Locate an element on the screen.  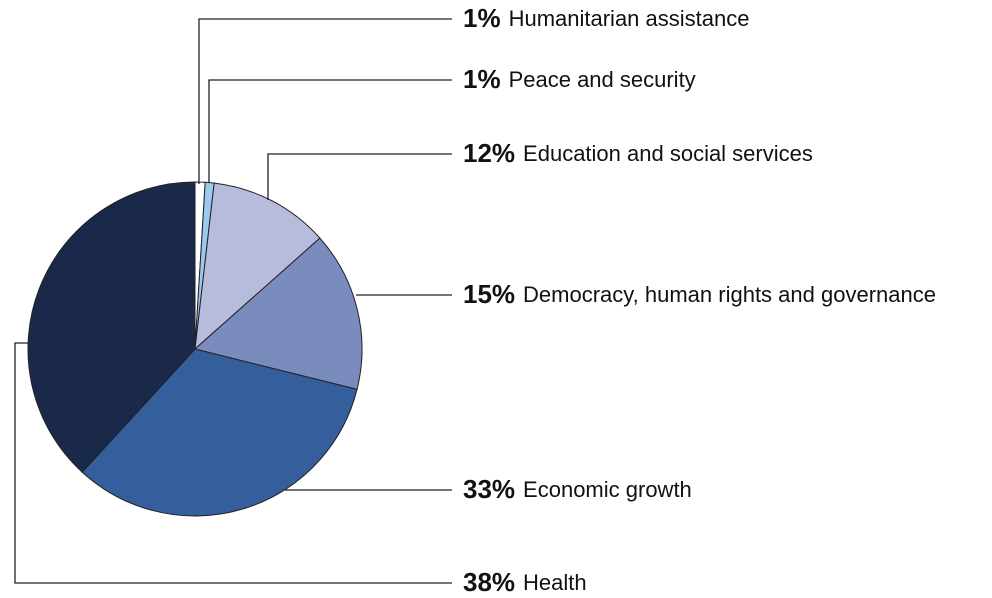
slice-percent: 38% is located at coordinates (489, 582).